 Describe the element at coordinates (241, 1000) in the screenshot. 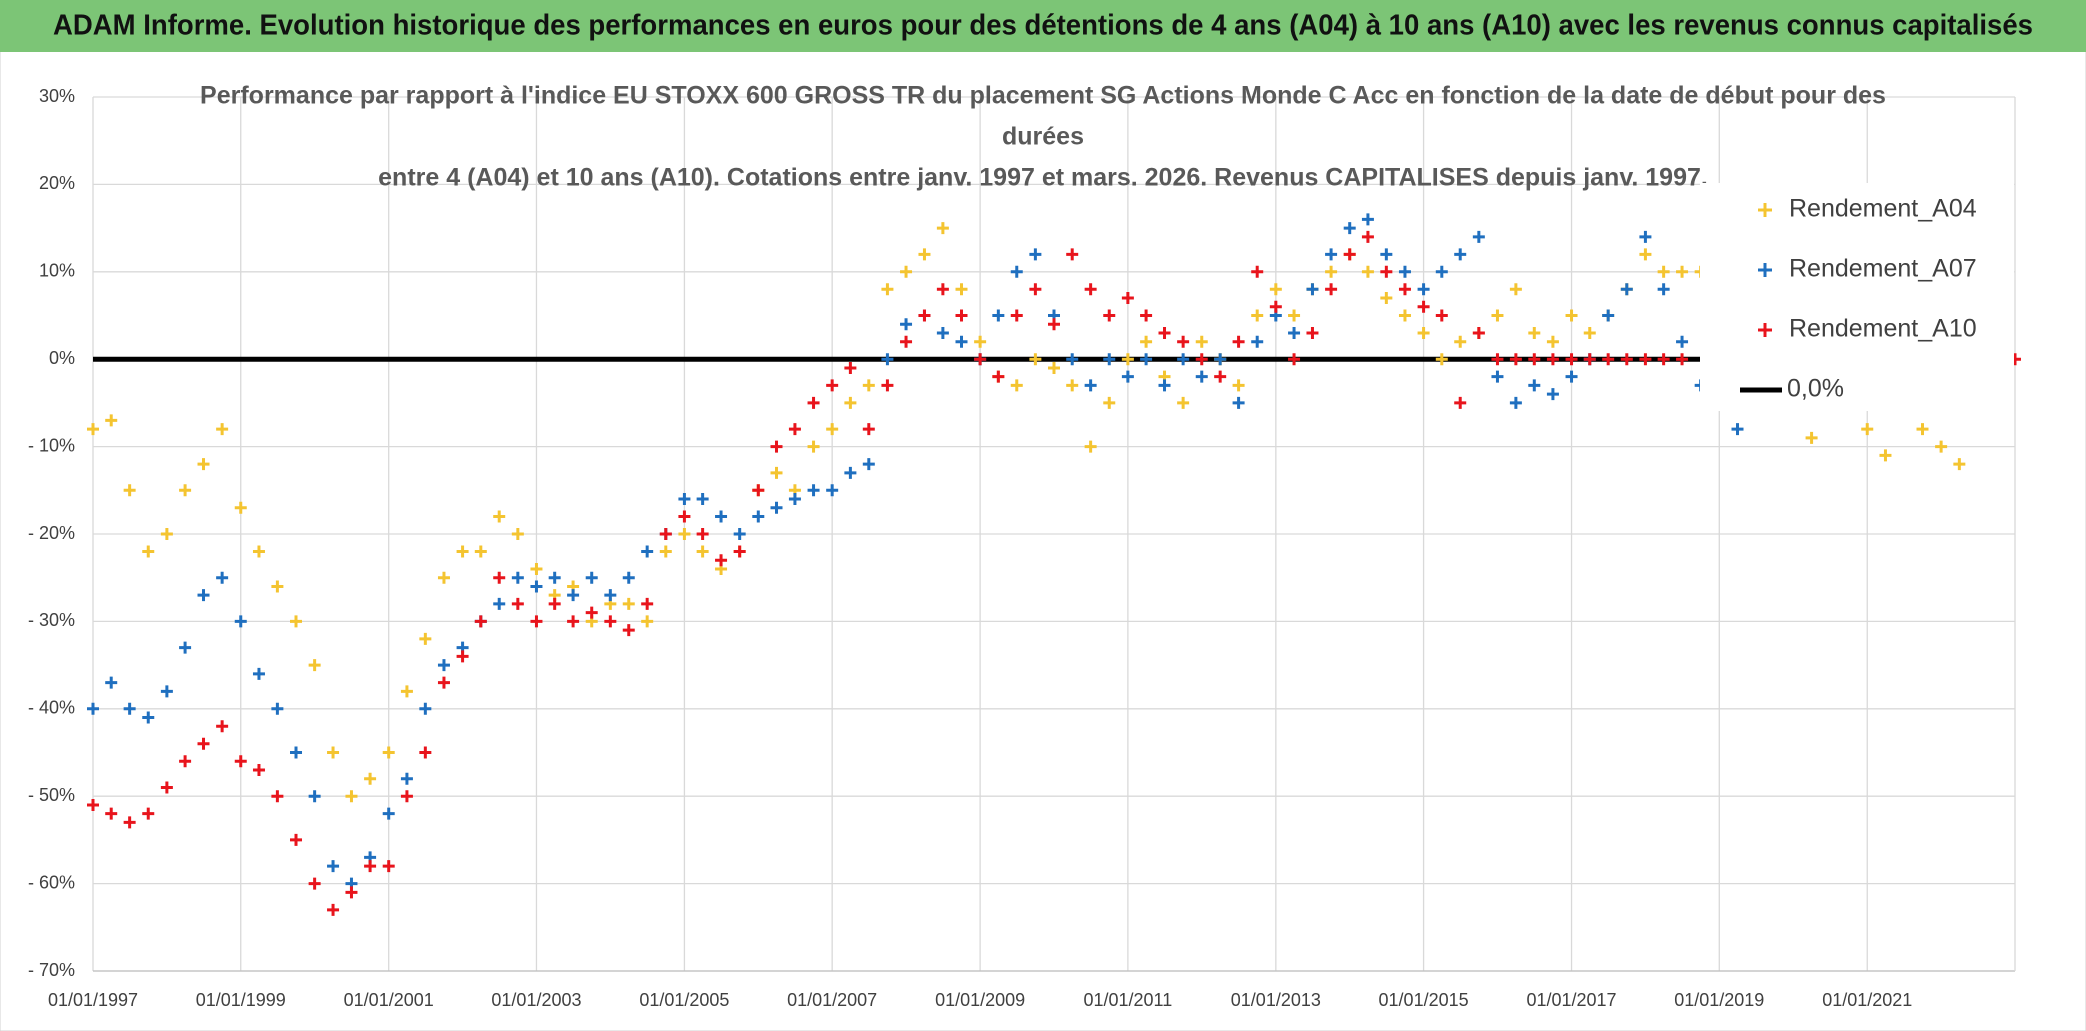

I see `x-tick-label: 01/01/1999` at that location.